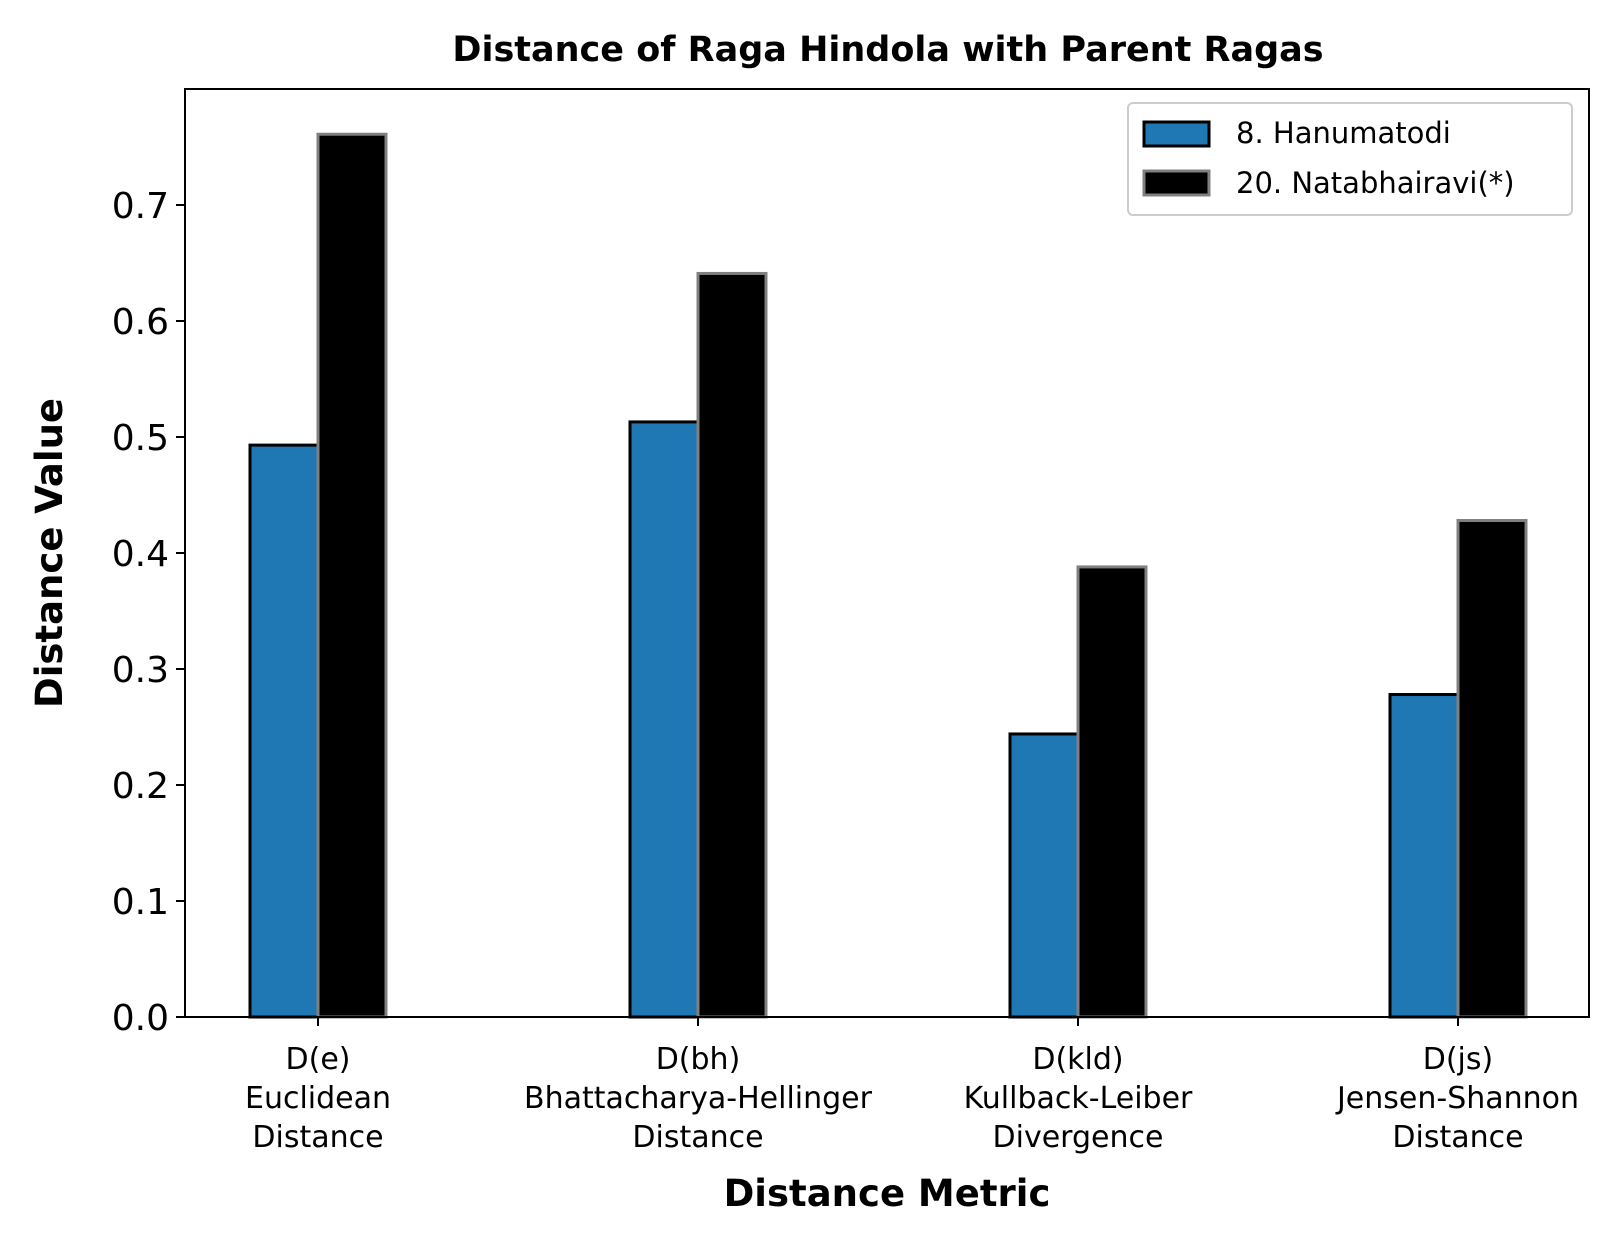 This screenshot has height=1239, width=1612. Describe the element at coordinates (140, 554) in the screenshot. I see `y-tick-label: 0.4` at that location.